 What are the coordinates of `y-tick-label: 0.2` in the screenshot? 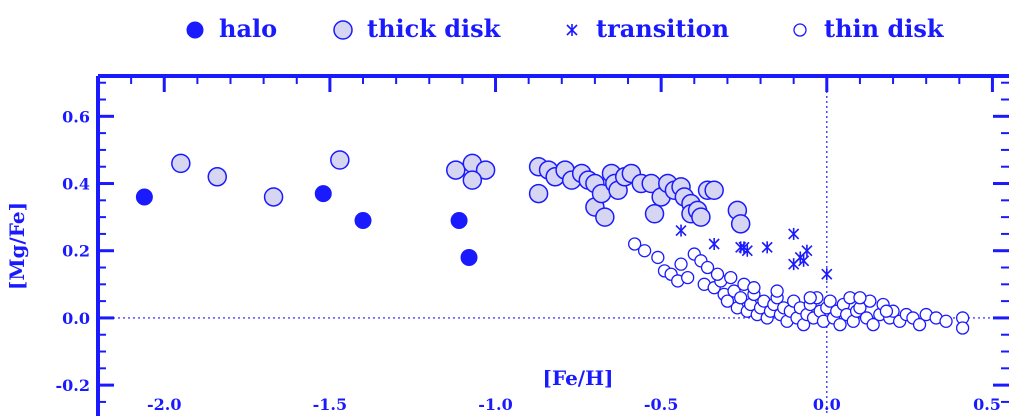 It's located at (76, 251).